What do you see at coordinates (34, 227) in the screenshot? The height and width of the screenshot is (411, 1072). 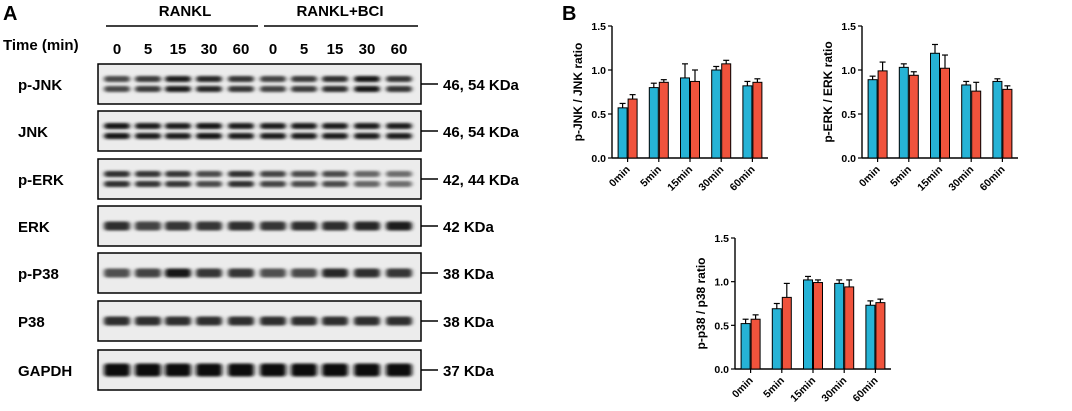 I see `blot-label: ERK` at bounding box center [34, 227].